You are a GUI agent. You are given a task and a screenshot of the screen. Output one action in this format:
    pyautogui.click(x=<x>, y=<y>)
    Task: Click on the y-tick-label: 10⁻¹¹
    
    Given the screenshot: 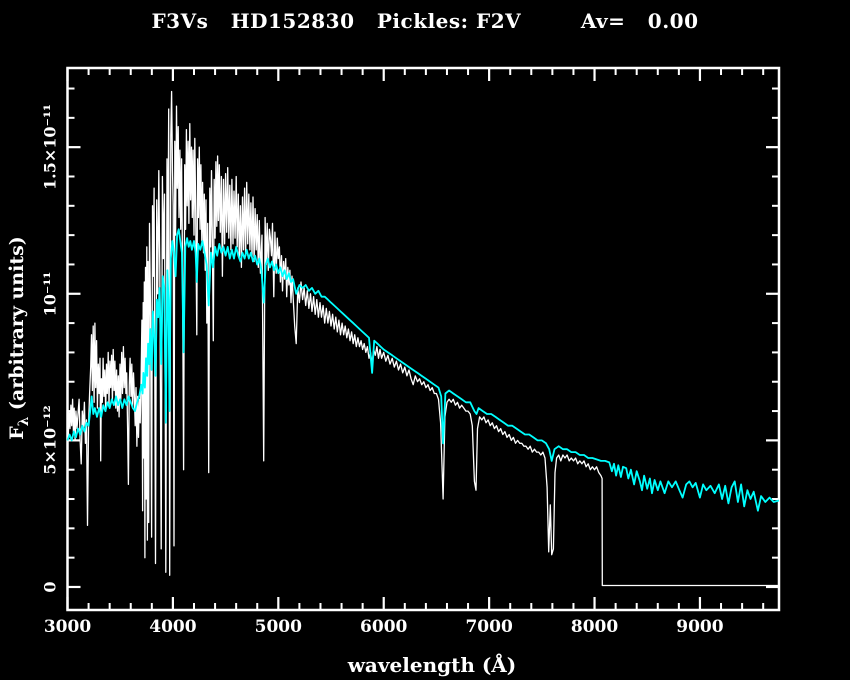 What is the action you would take?
    pyautogui.click(x=50, y=294)
    